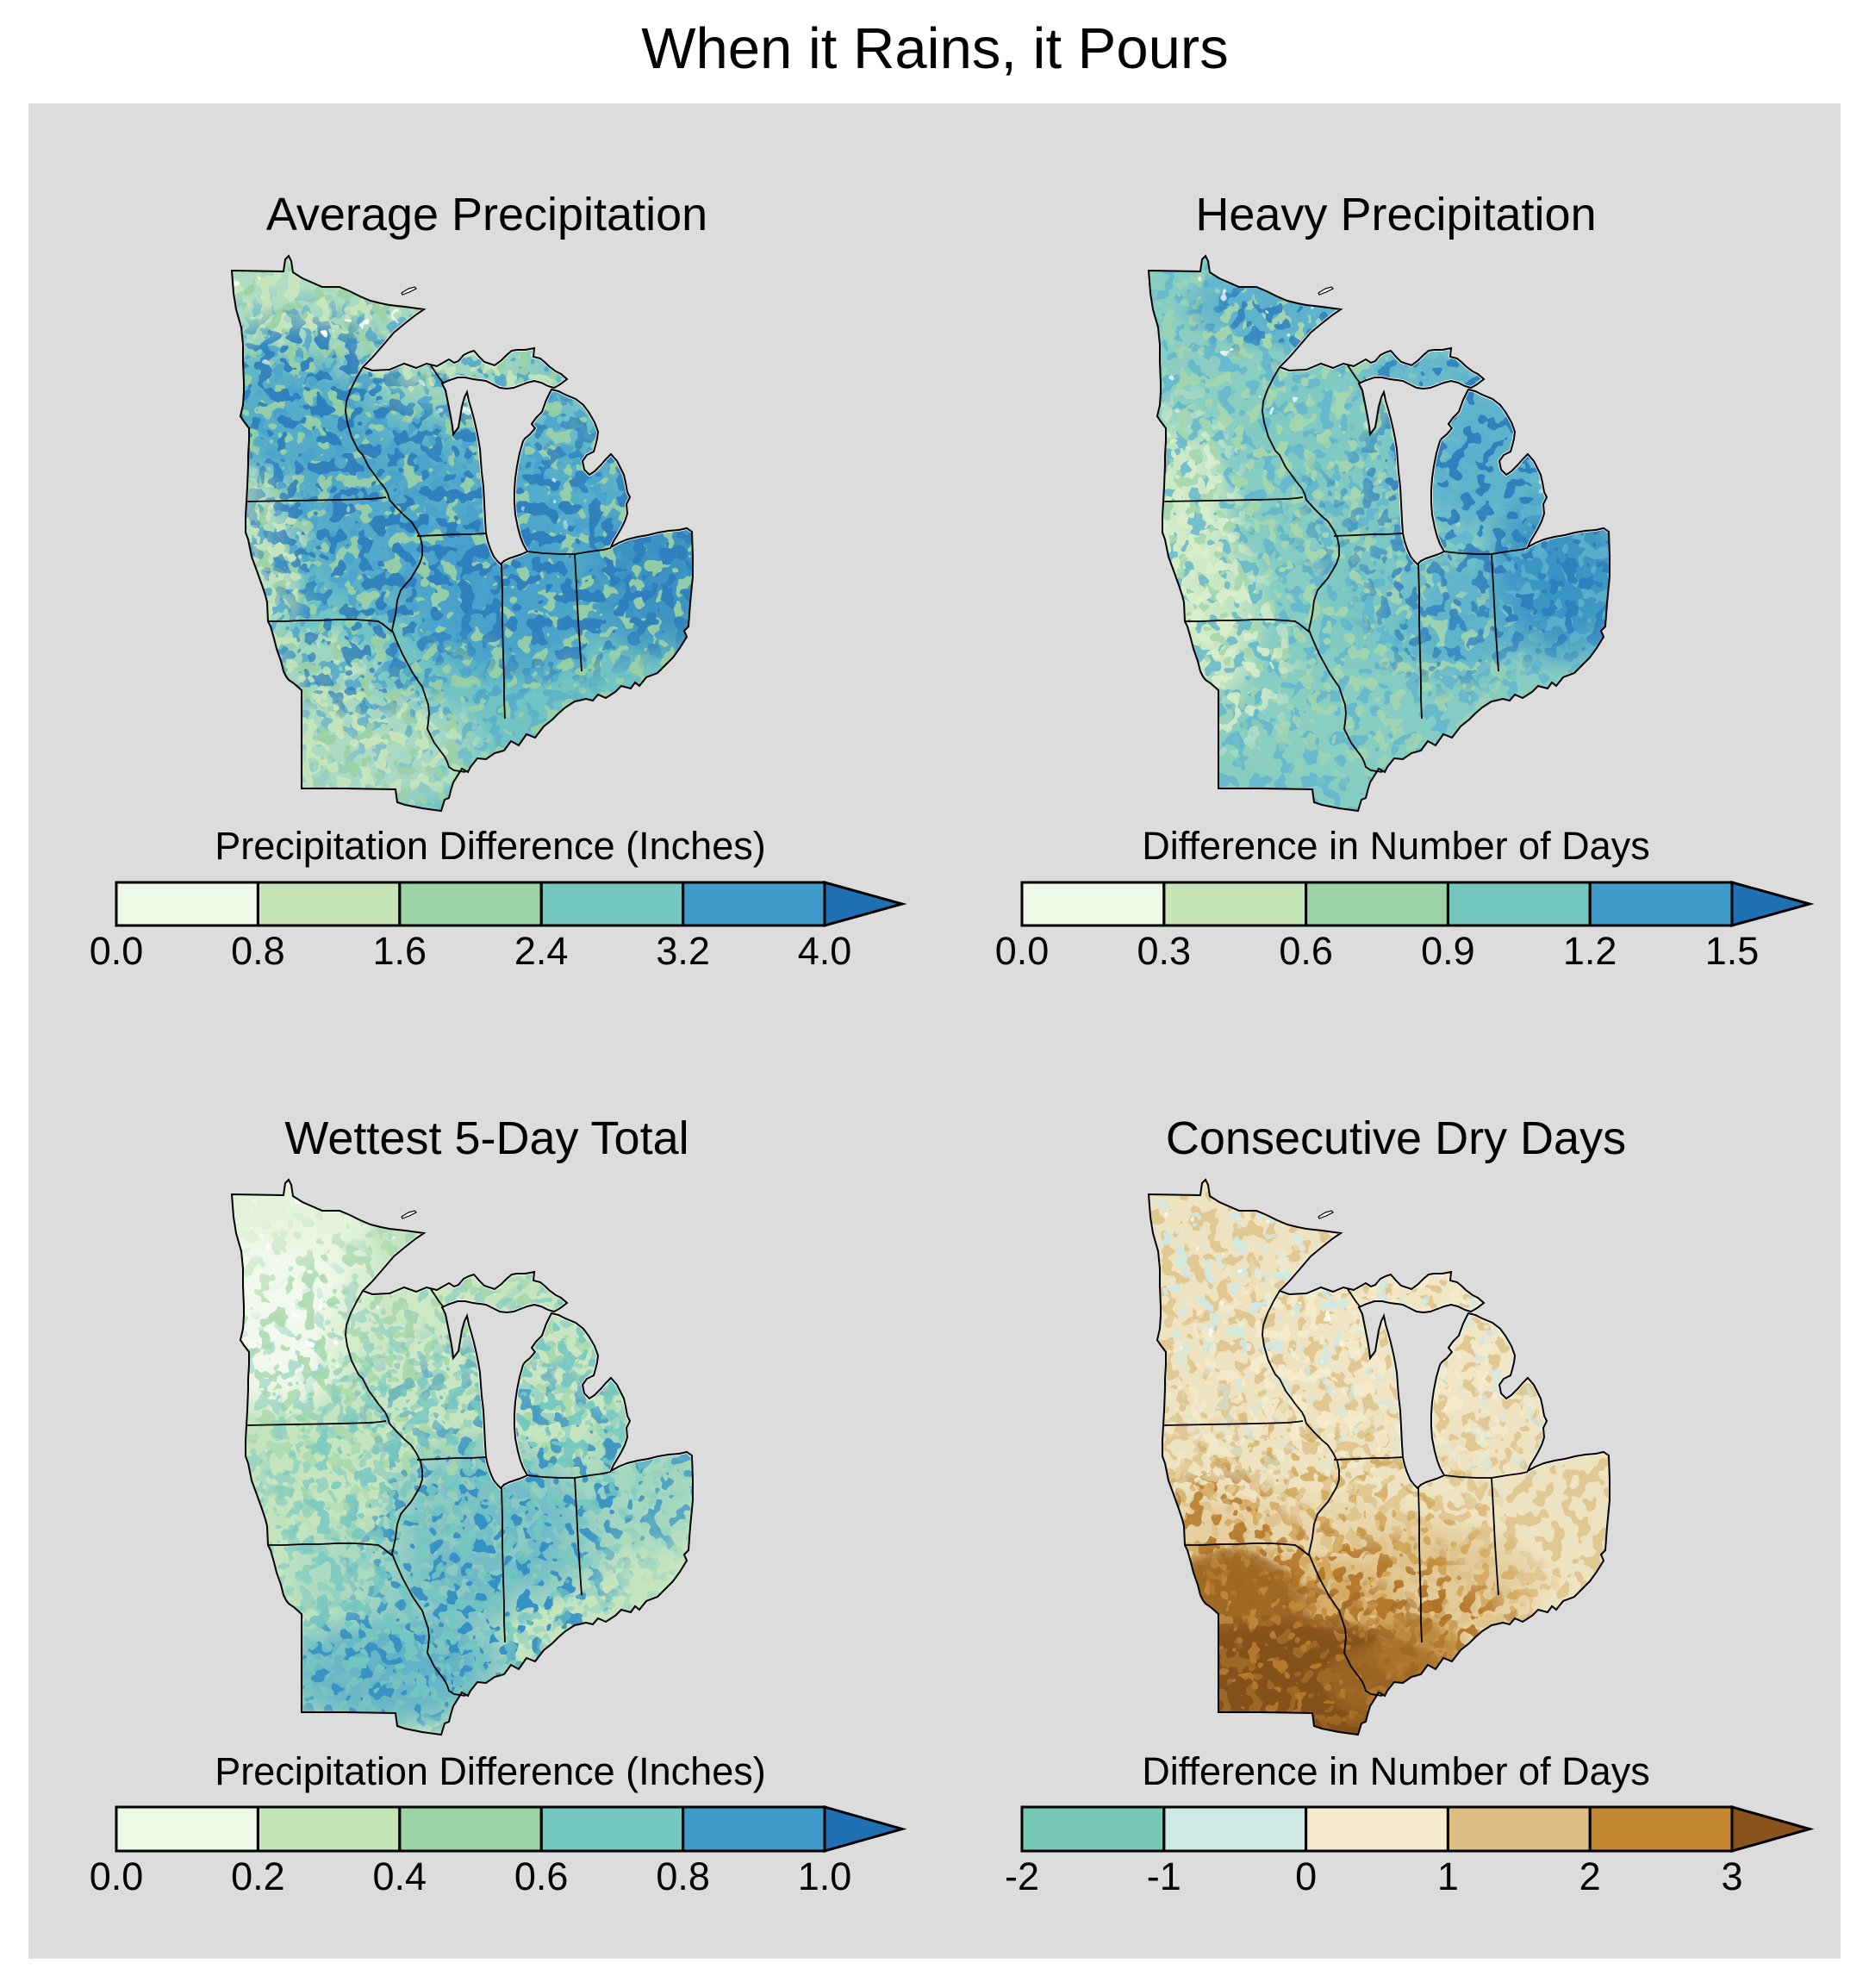  I want to click on svg-text: 1.6, so click(400, 951).